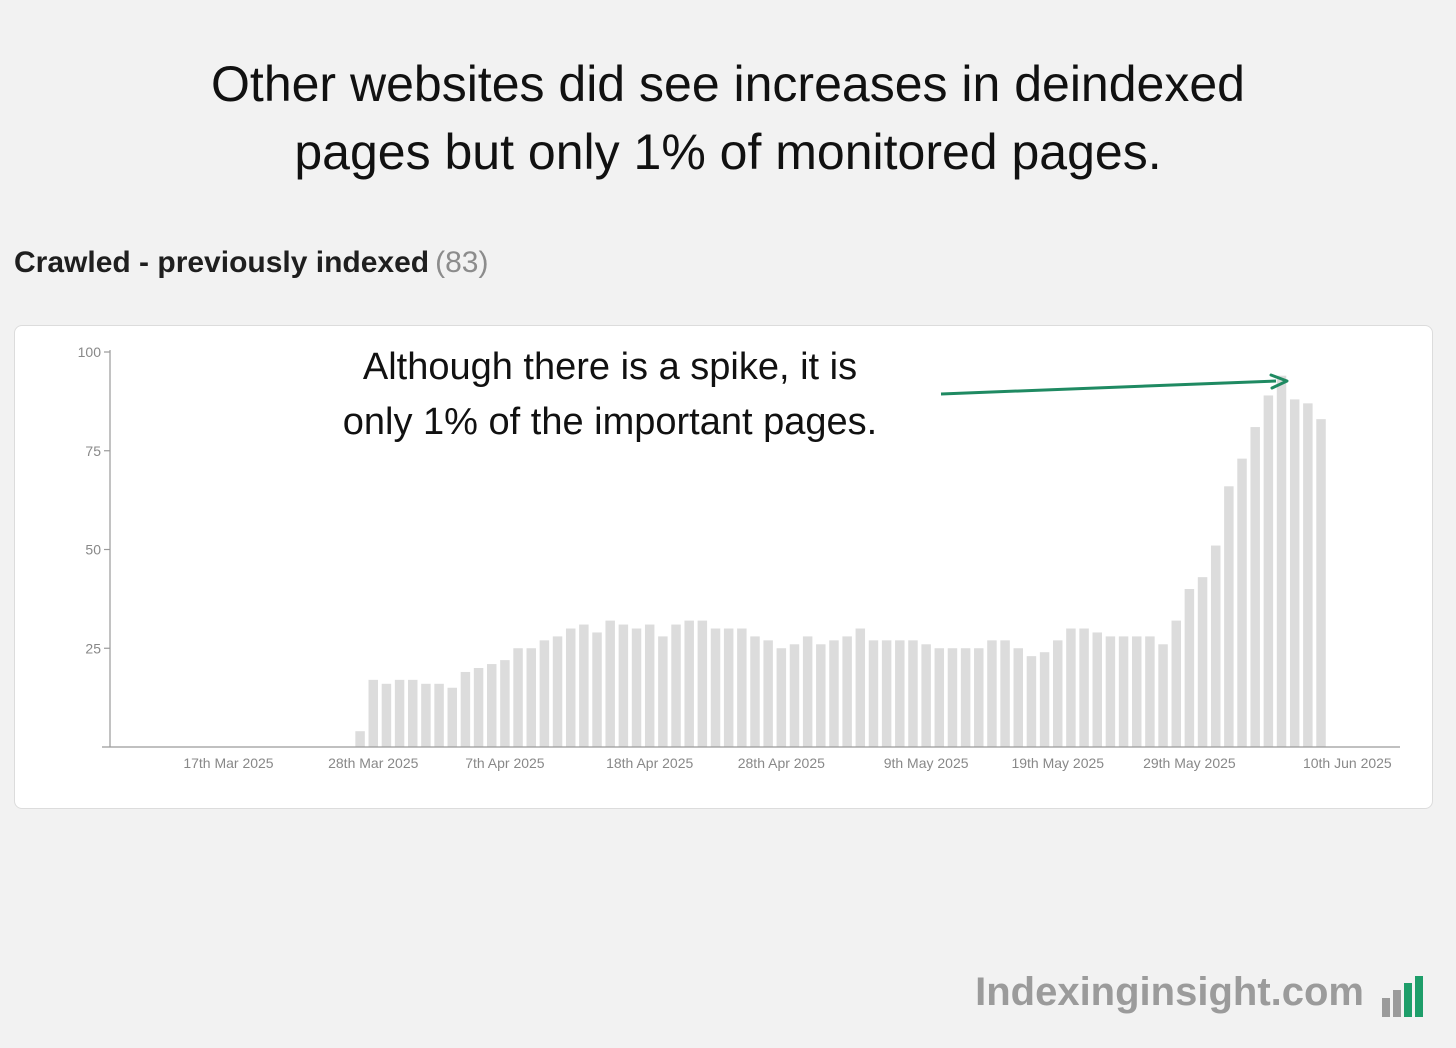 Image resolution: width=1456 pixels, height=1048 pixels. What do you see at coordinates (1402, 996) in the screenshot?
I see `bar-chart-logo-icon` at bounding box center [1402, 996].